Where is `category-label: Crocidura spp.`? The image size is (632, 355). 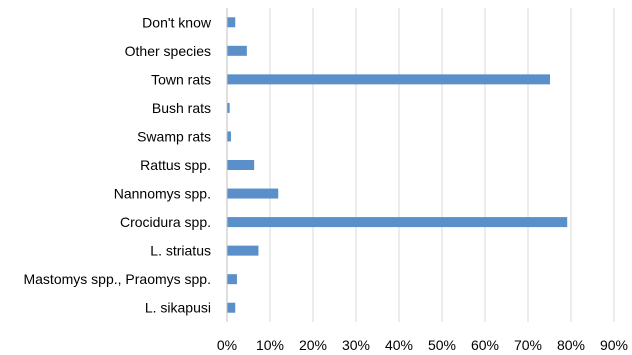
category-label: Crocidura spp. is located at coordinates (165, 222).